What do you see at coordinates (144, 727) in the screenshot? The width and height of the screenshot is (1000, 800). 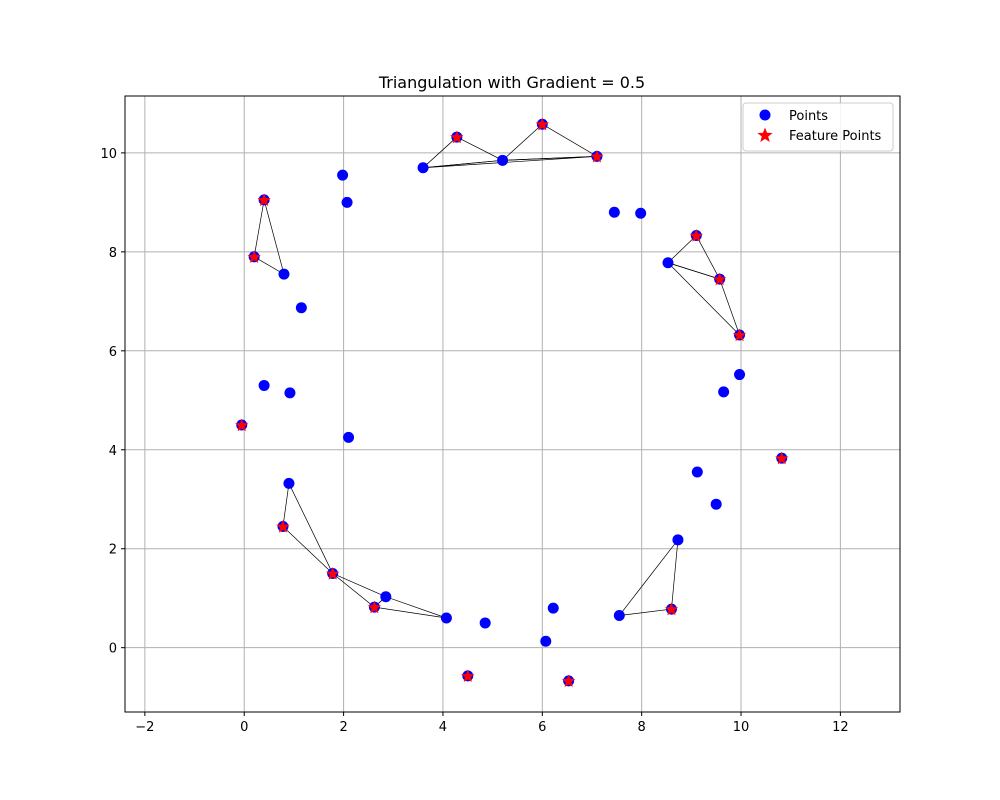 I see `x-tick-label: −2` at bounding box center [144, 727].